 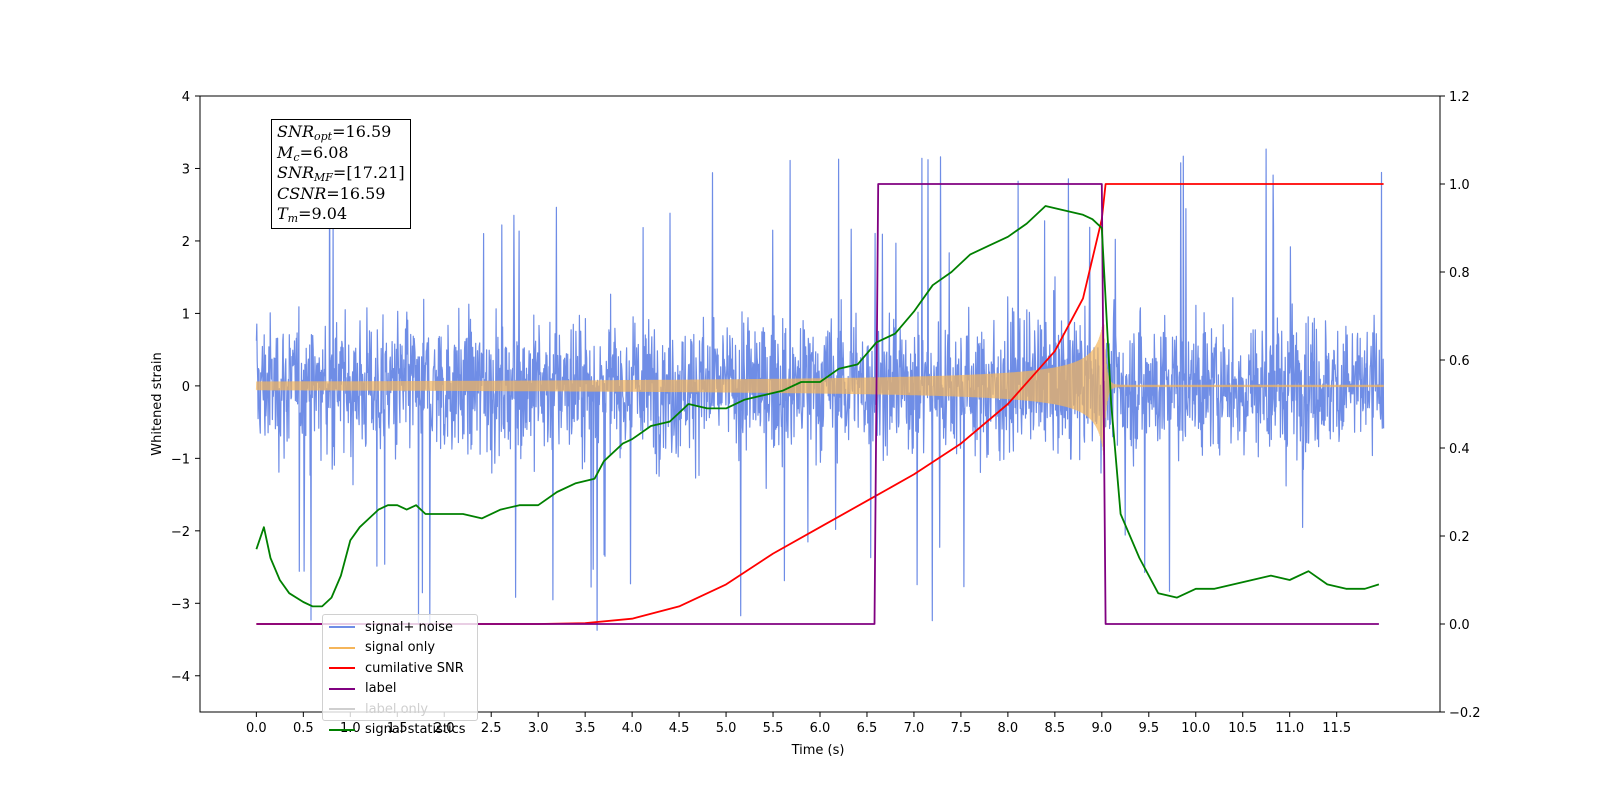 What do you see at coordinates (1242, 728) in the screenshot?
I see `x-tick-label: 10.5` at bounding box center [1242, 728].